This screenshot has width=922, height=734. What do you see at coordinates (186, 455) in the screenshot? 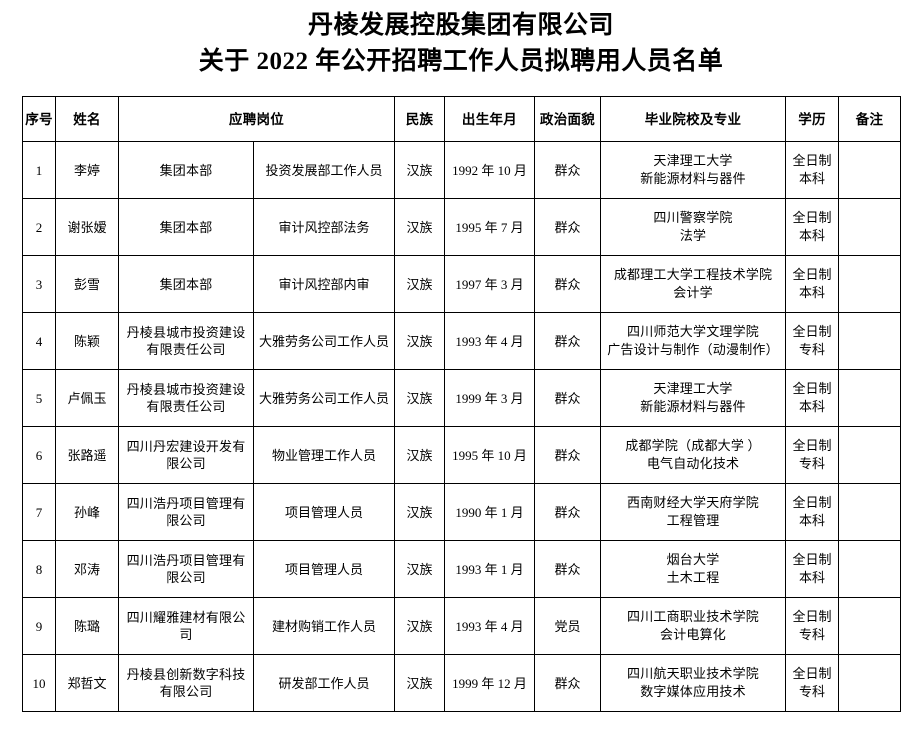
I see `cell-unit: 四川丹宏建设开发有限公司` at bounding box center [186, 455].